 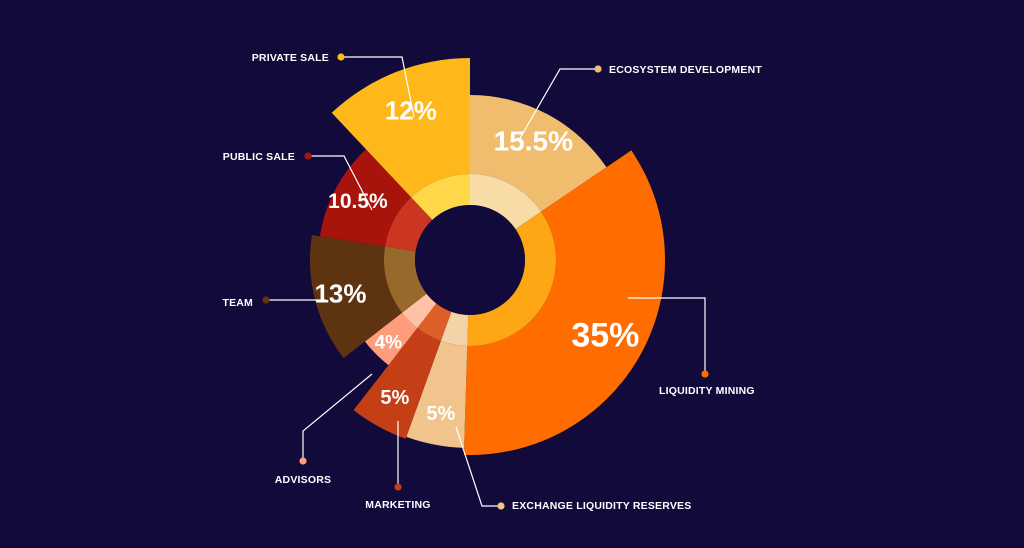 I want to click on inner-ring-liquidity-mining, so click(x=511, y=278).